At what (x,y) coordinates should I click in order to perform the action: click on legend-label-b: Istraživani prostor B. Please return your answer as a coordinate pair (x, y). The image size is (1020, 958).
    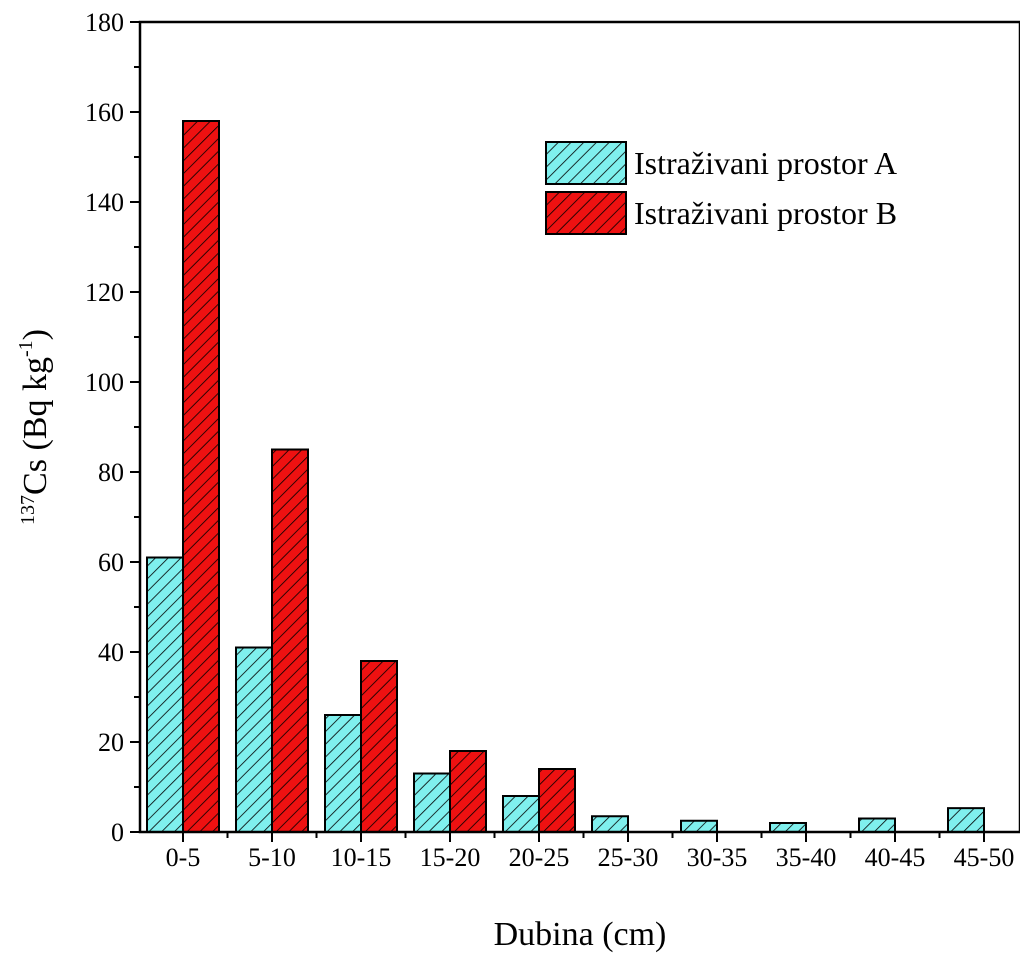
    Looking at the image, I should click on (765, 213).